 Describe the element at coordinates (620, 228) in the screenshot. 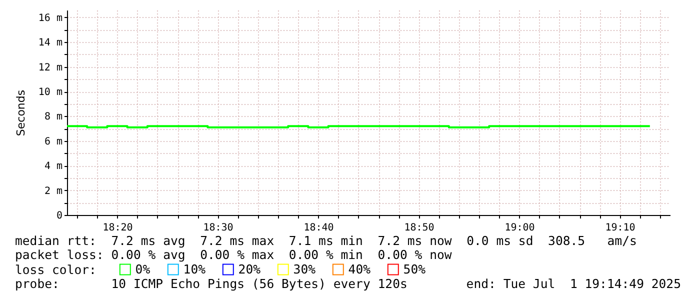

I see `x-tick-label: 19:10` at that location.